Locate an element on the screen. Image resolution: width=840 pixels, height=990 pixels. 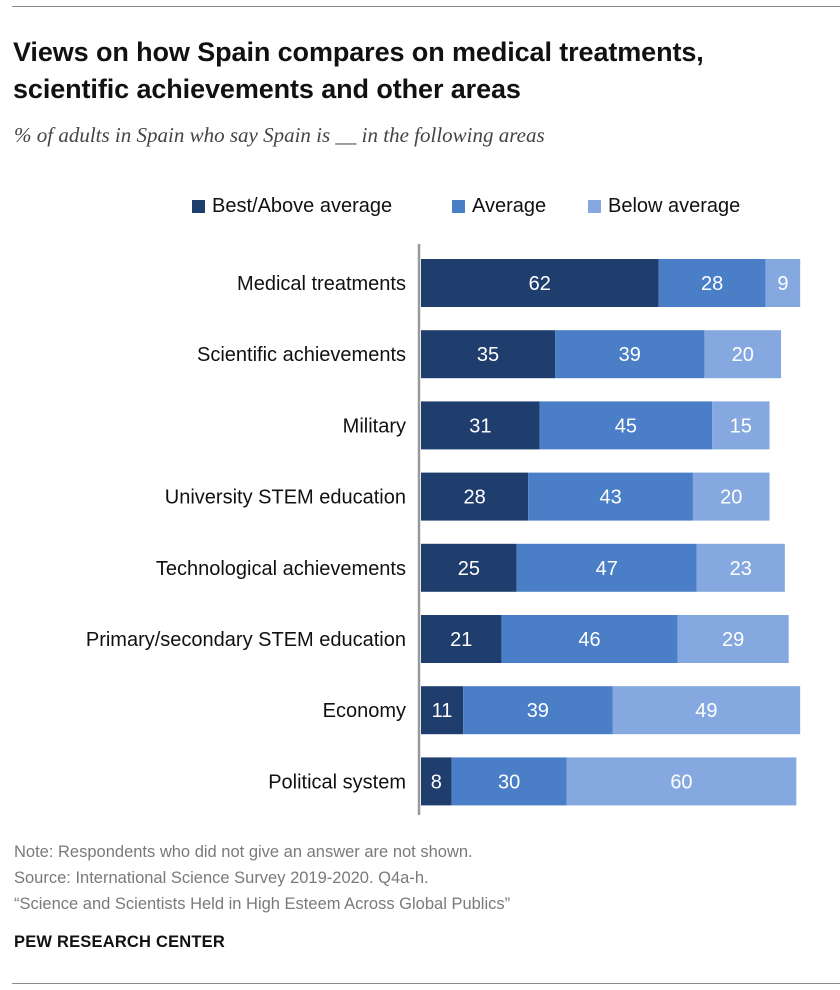
data-label-best: 31 is located at coordinates (480, 426).